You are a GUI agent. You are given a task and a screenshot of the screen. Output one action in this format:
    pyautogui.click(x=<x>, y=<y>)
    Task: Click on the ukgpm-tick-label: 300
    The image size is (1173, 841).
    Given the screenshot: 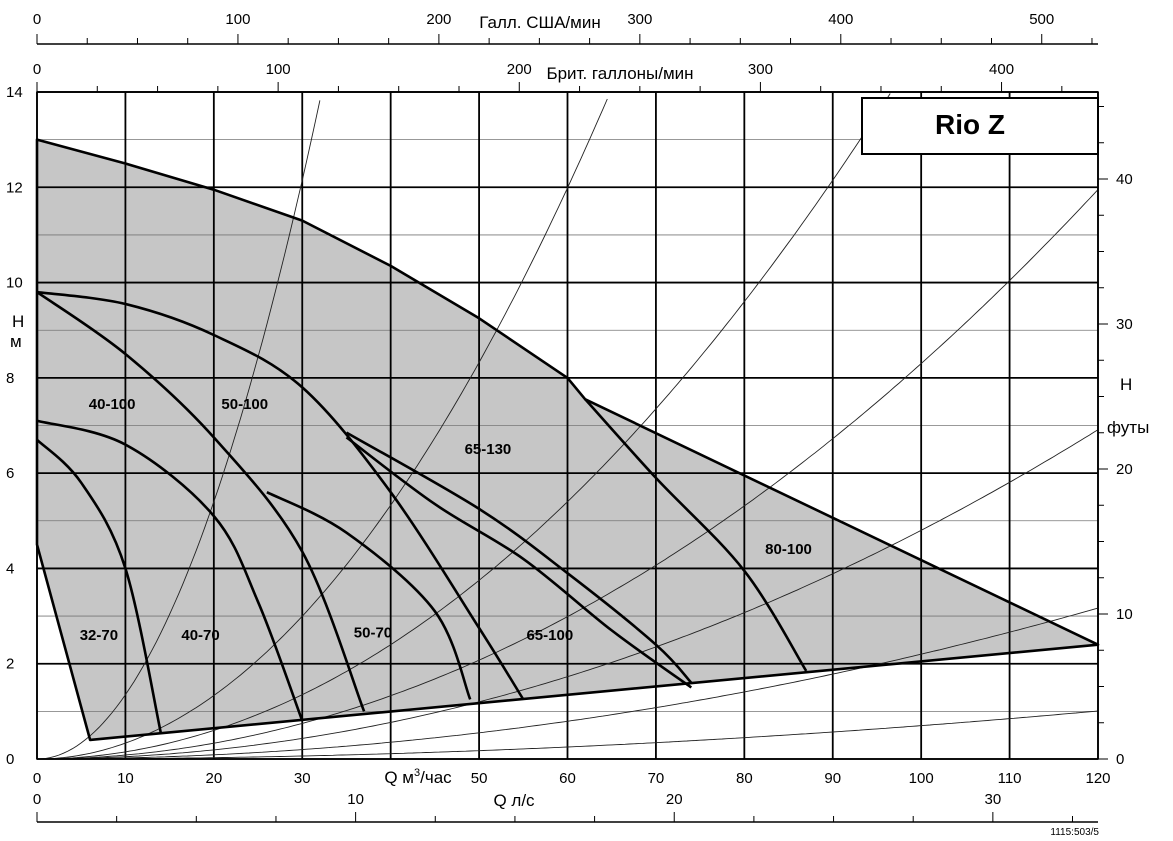 What is the action you would take?
    pyautogui.click(x=760, y=69)
    